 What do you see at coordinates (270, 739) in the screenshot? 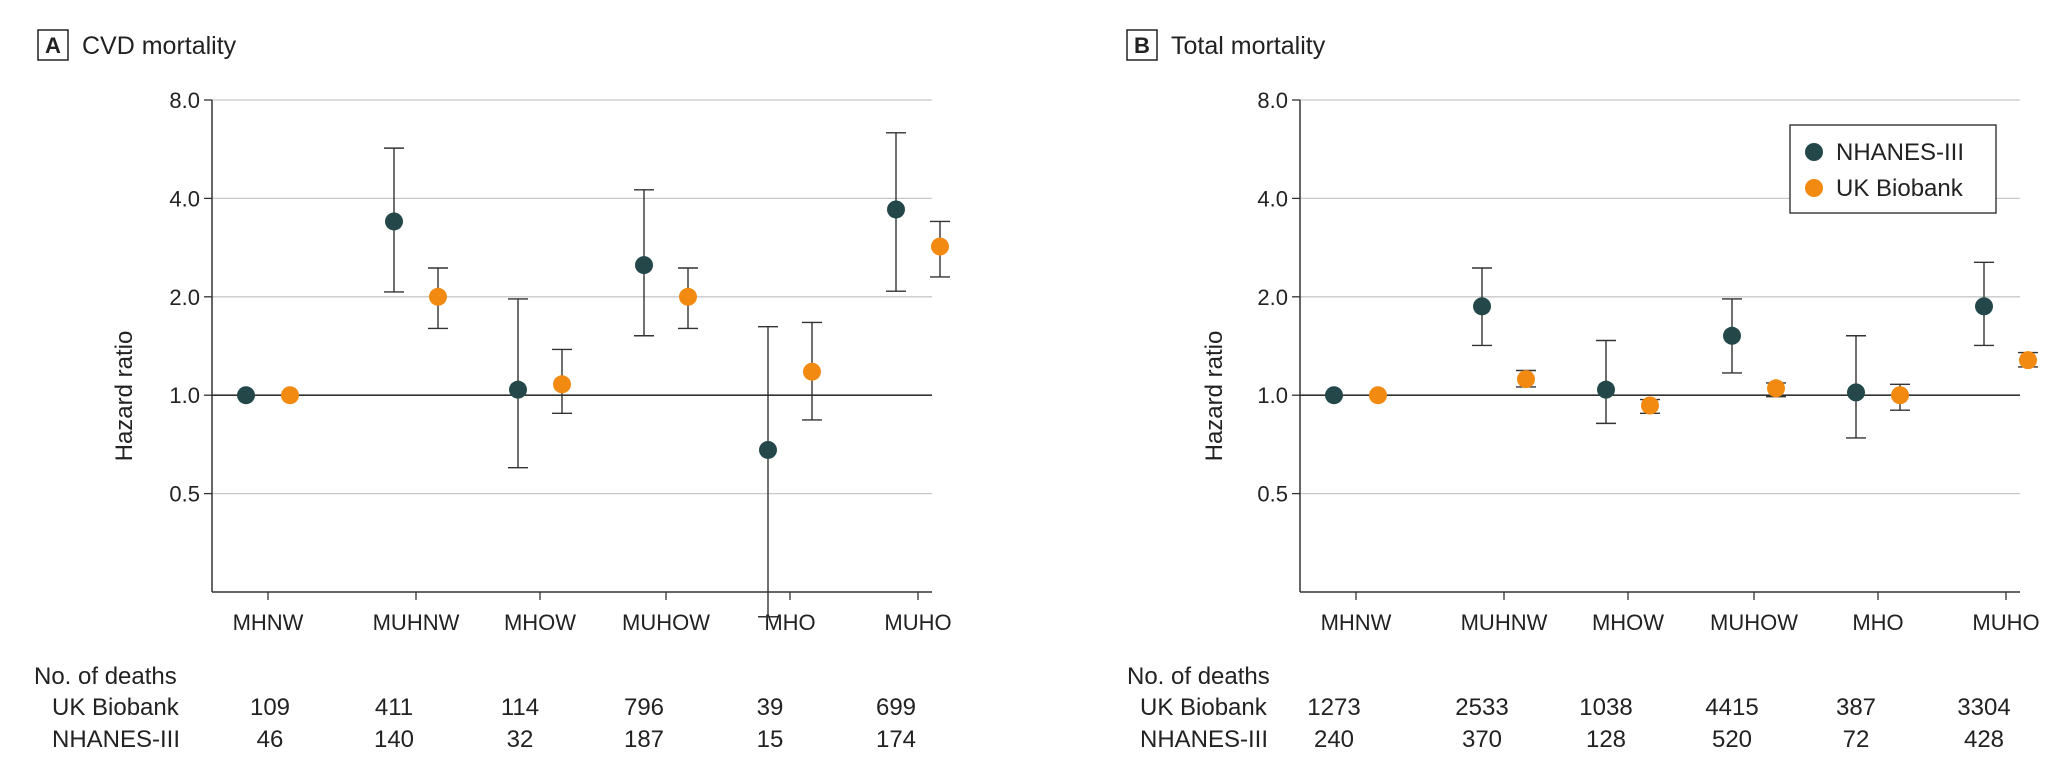
I see `deaths-value: 46` at bounding box center [270, 739].